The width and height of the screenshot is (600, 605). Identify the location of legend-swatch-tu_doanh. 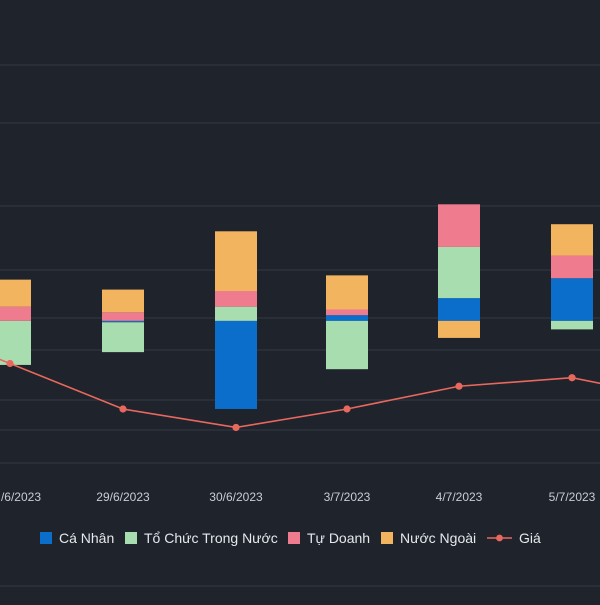
(294, 538).